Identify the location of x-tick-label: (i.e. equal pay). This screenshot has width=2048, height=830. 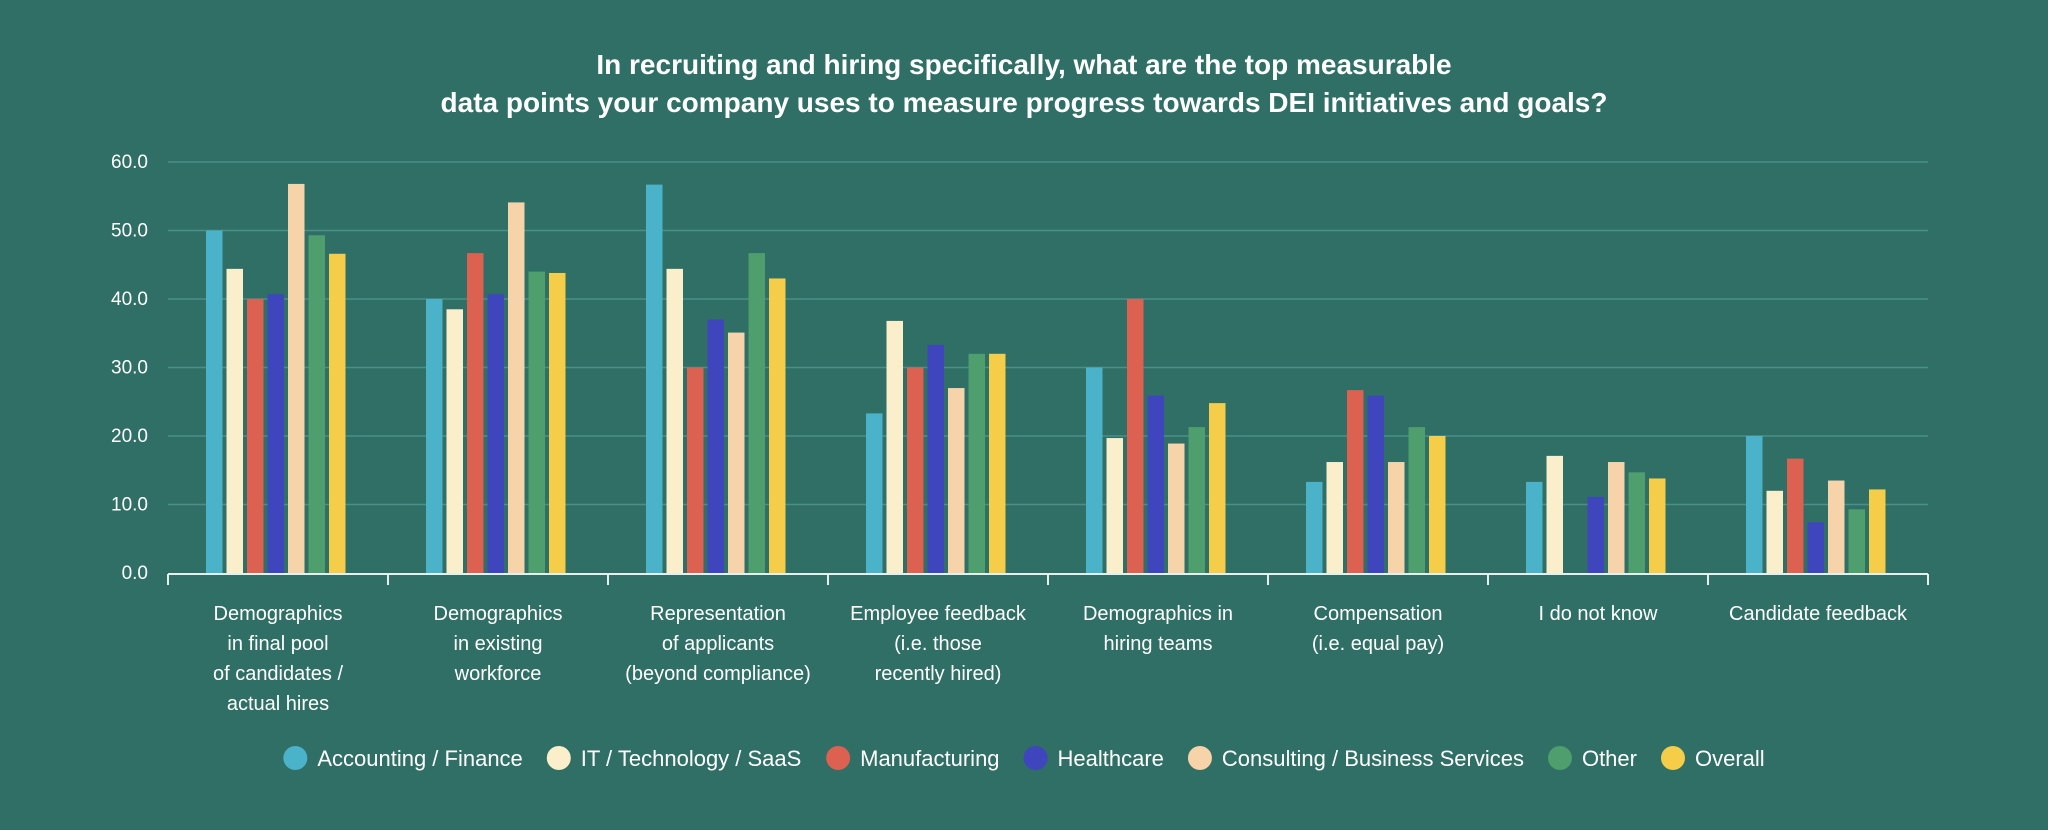
(1378, 644).